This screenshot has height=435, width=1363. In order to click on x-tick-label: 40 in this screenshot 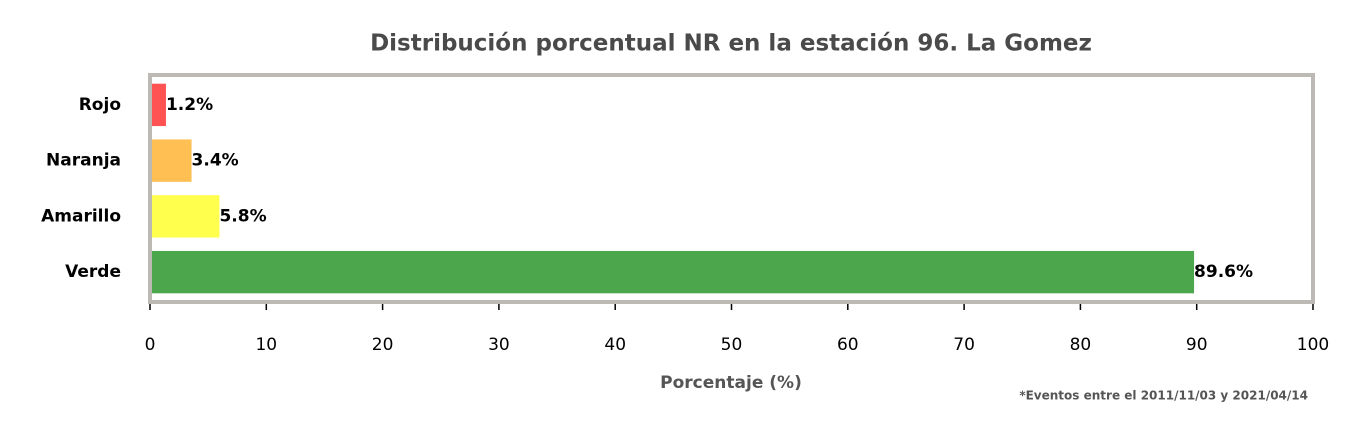, I will do `click(615, 345)`.